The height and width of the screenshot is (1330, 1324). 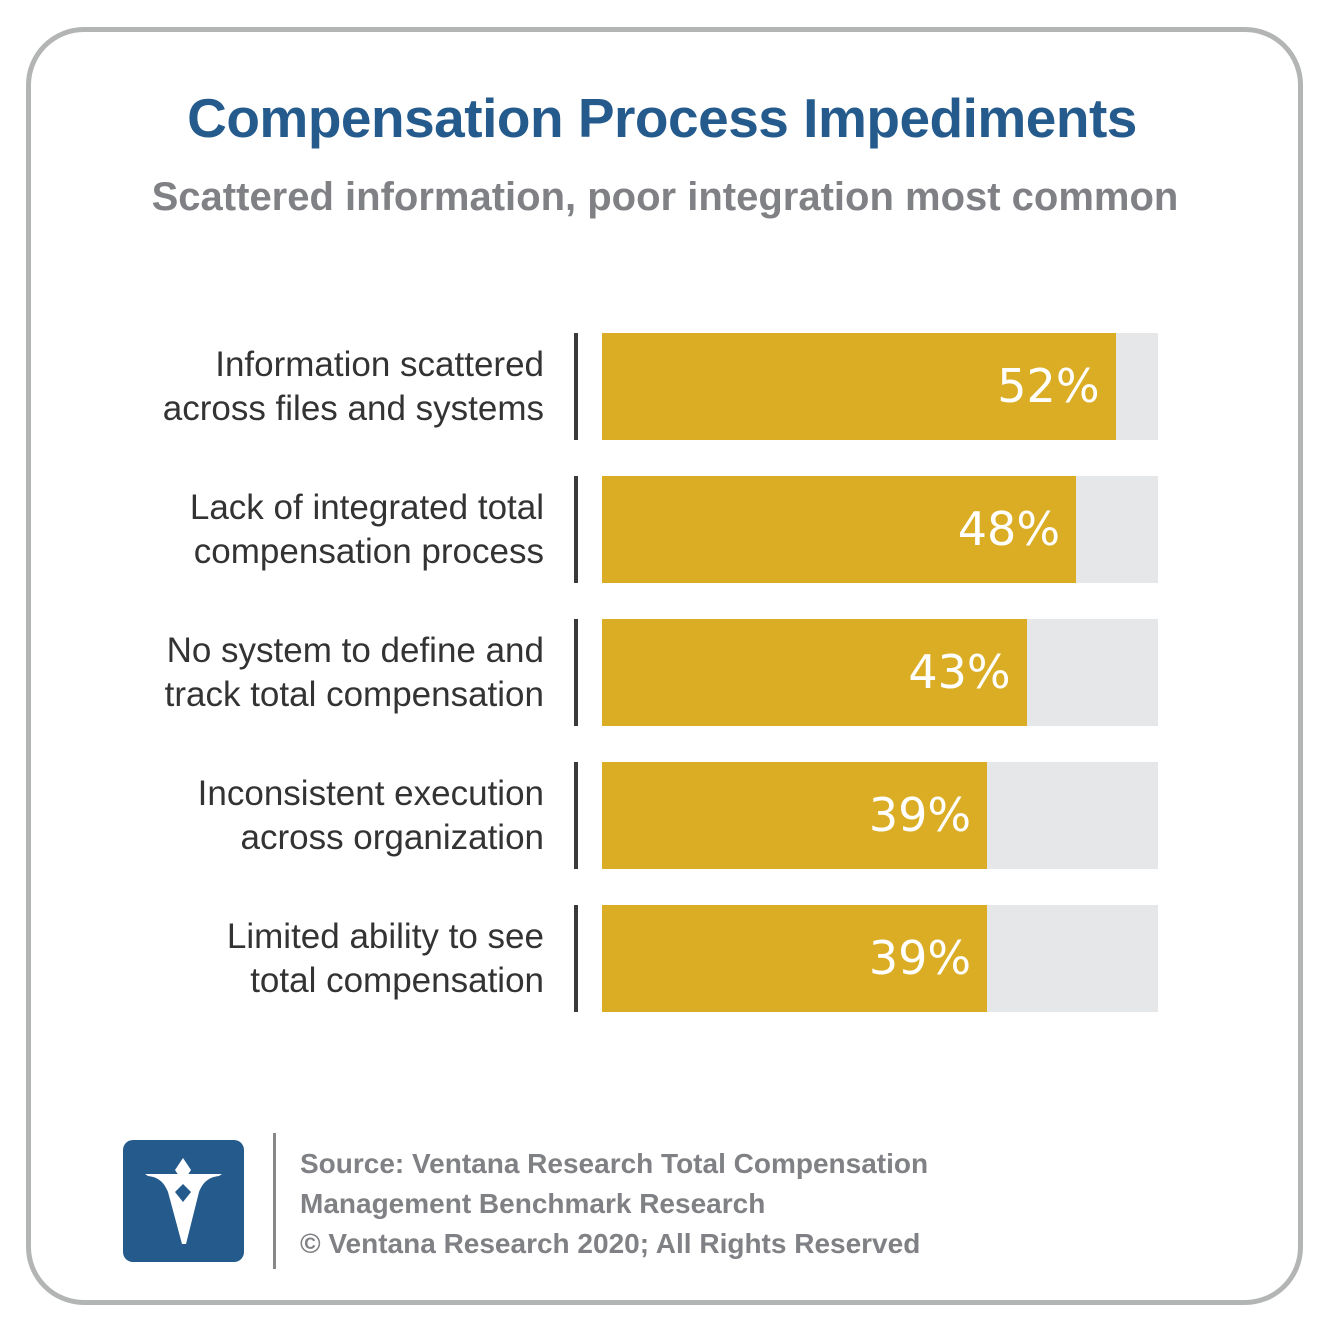 I want to click on bar-fill: 43%, so click(x=814, y=672).